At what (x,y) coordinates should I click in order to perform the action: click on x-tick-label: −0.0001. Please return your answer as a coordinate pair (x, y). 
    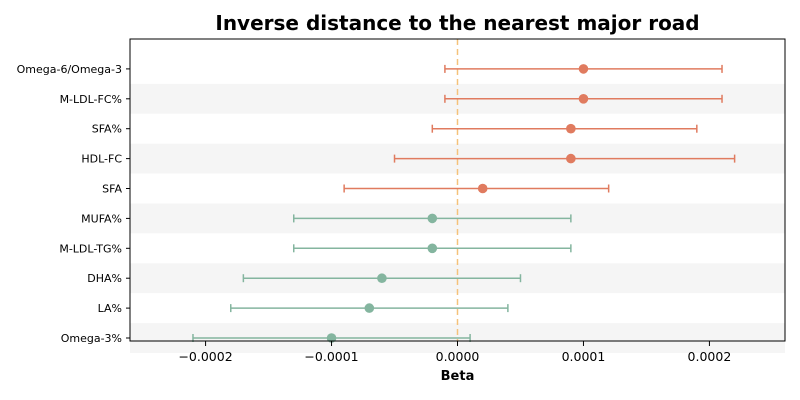
    Looking at the image, I should click on (331, 356).